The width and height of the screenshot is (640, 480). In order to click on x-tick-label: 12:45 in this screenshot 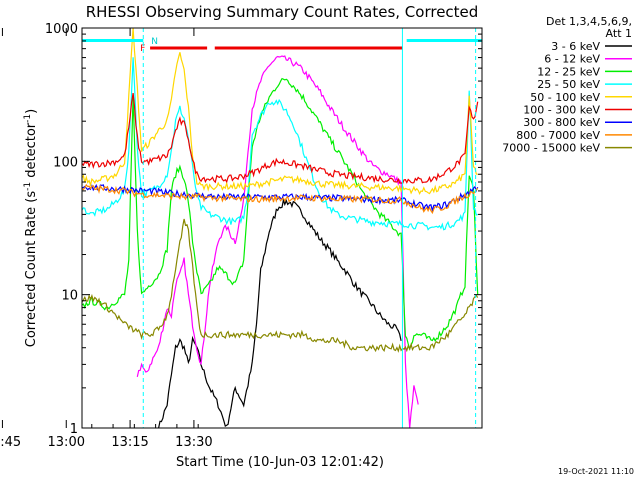, I will do `click(10, 442)`.